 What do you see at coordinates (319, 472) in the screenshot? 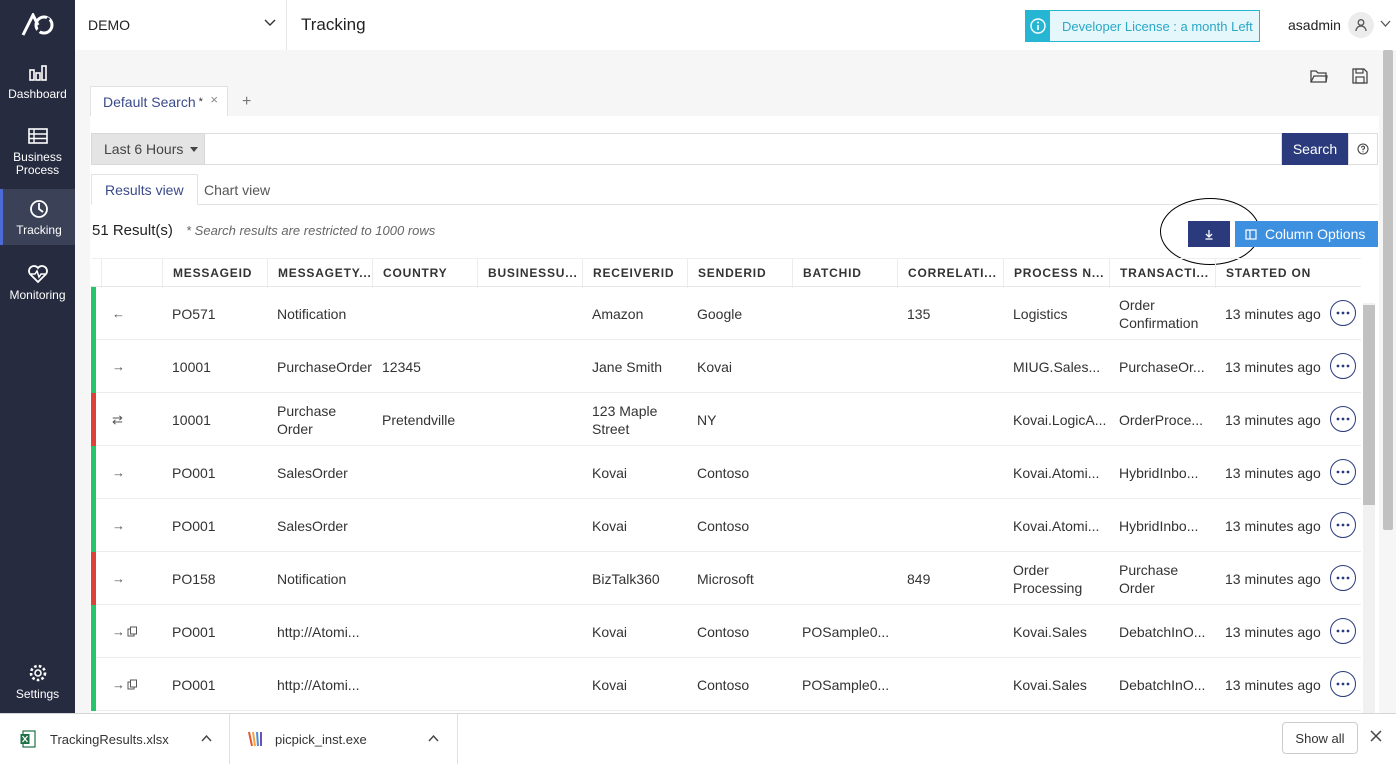
I see `table-cell: SalesOrder` at bounding box center [319, 472].